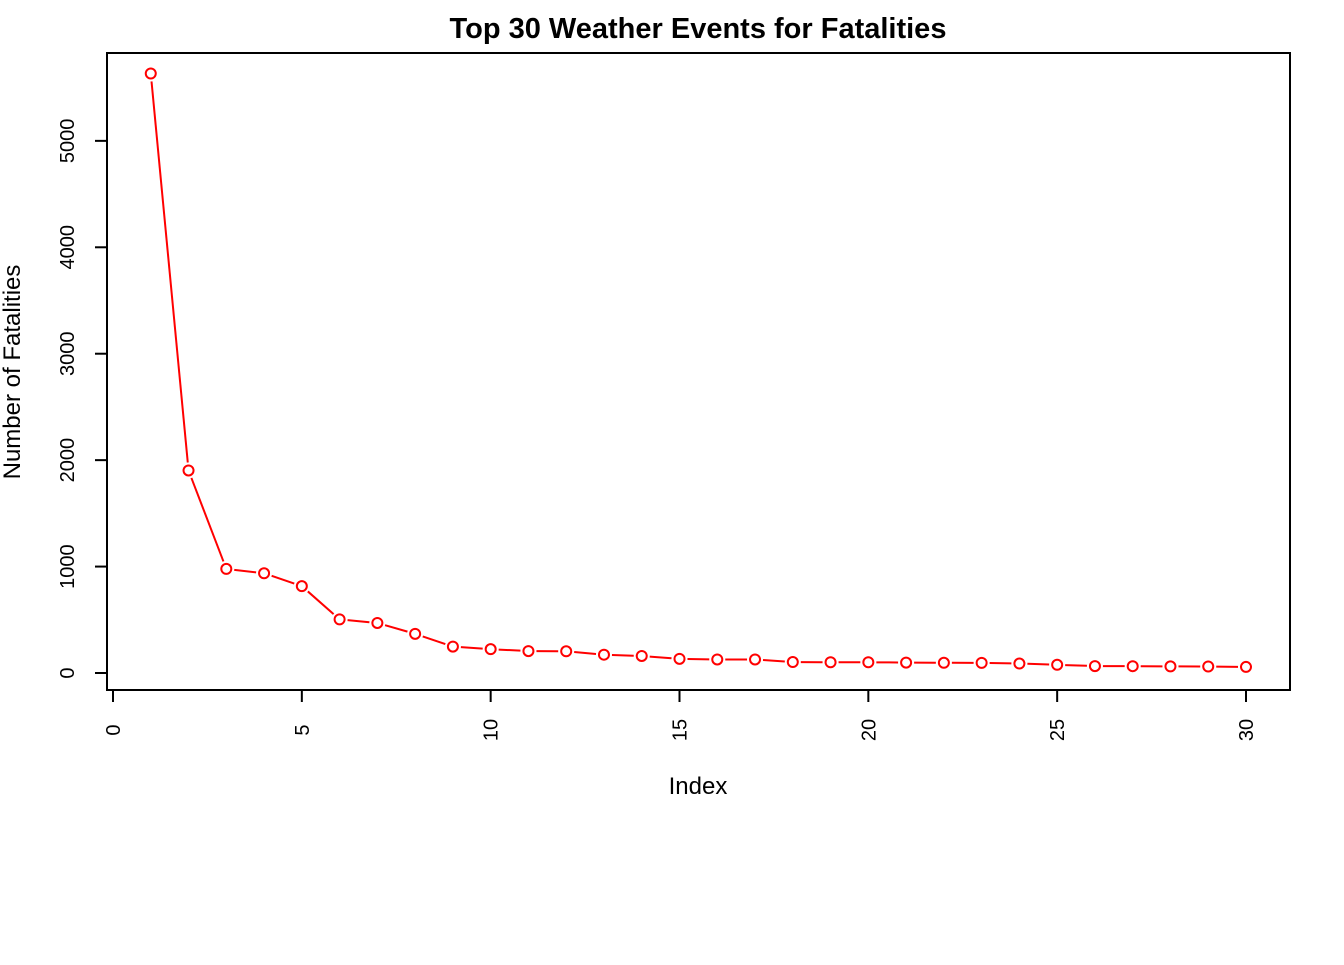 The image size is (1344, 965). What do you see at coordinates (681, 730) in the screenshot?
I see `x-tick-label: 15` at bounding box center [681, 730].